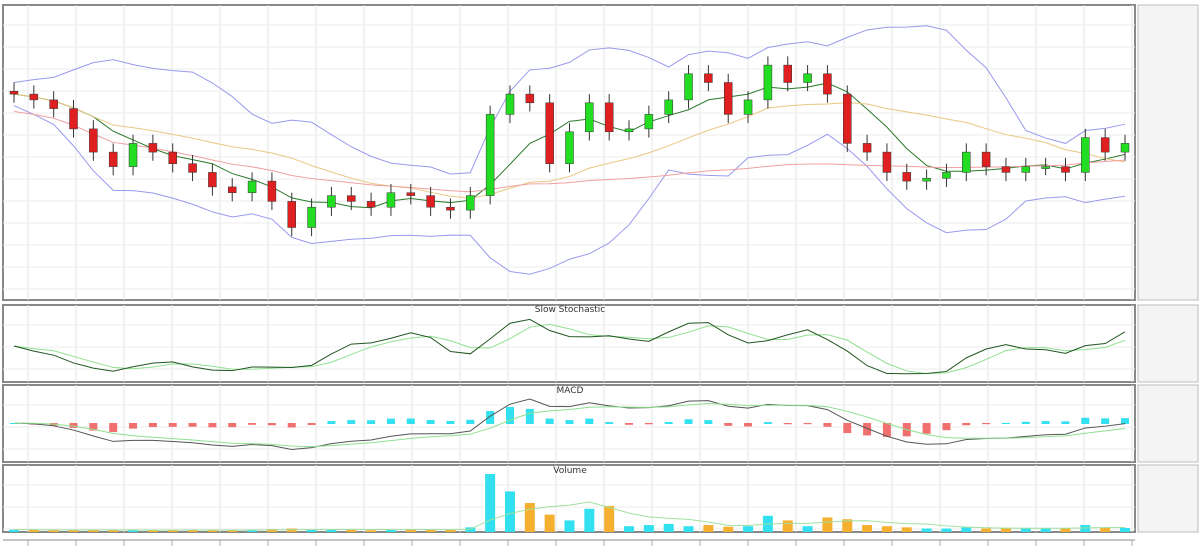 The height and width of the screenshot is (555, 1200). What do you see at coordinates (570, 471) in the screenshot?
I see `volume-title: Volume` at bounding box center [570, 471].